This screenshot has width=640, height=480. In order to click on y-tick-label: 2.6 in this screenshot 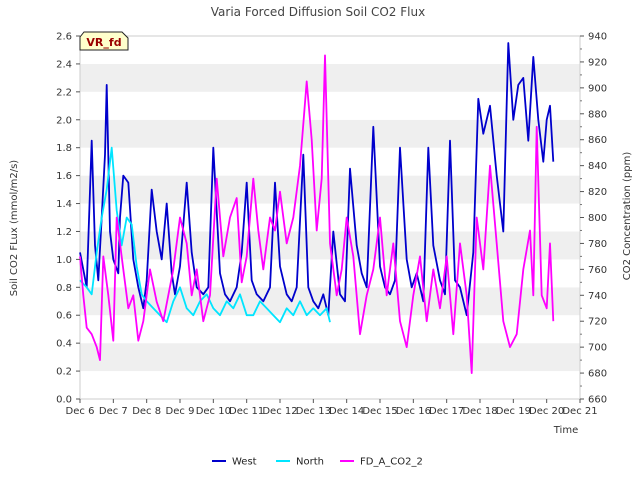, I will do `click(64, 37)`.